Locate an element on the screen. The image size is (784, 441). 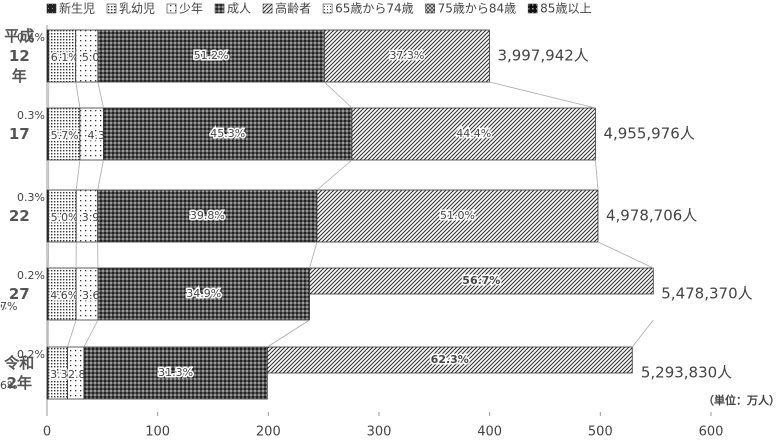
data-label: 39.8% is located at coordinates (207, 215).